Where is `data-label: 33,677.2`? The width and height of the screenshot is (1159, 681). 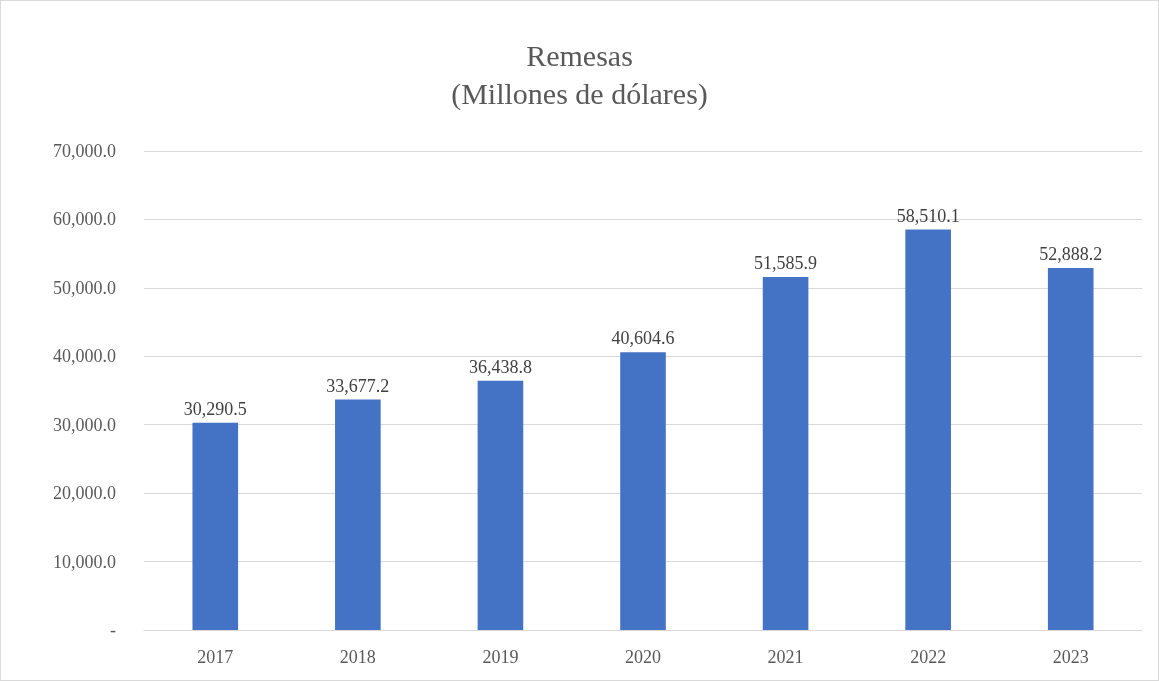 data-label: 33,677.2 is located at coordinates (358, 385).